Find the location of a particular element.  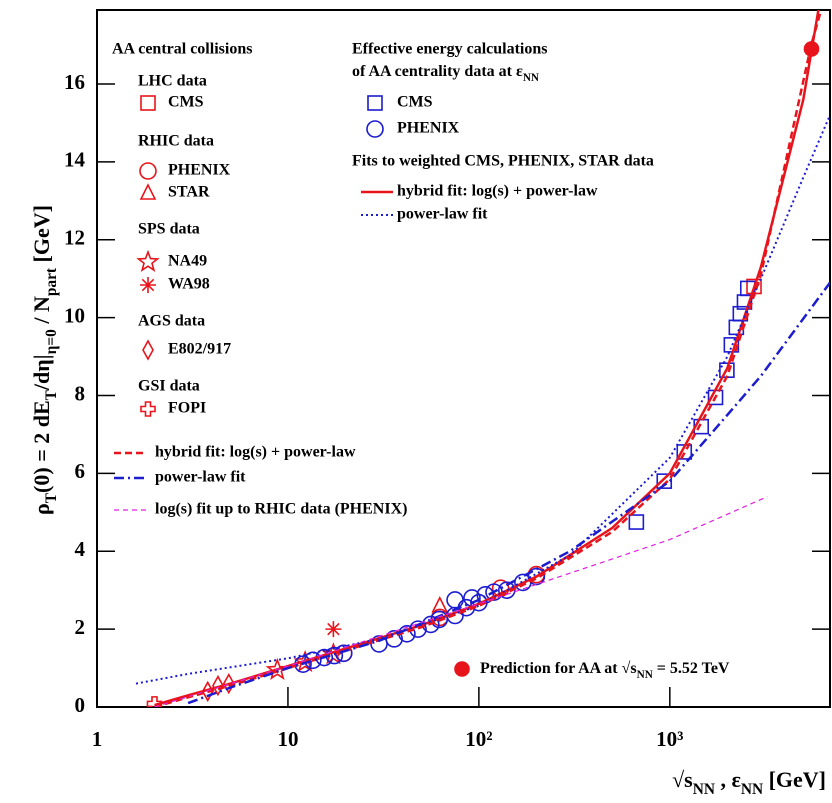

legend-label: E802/917 is located at coordinates (199, 349).